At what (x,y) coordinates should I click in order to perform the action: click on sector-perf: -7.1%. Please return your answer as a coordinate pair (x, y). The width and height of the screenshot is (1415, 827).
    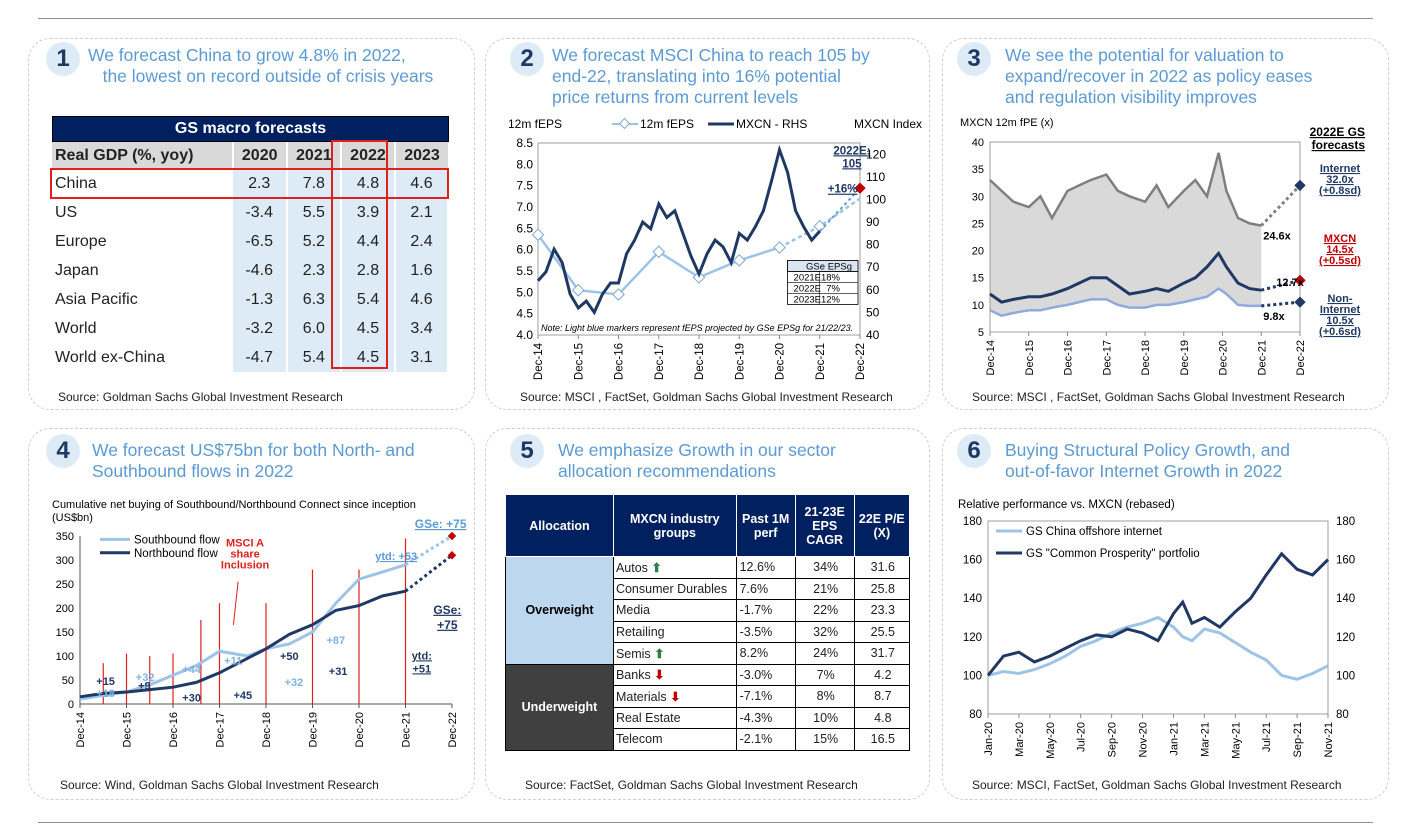
    Looking at the image, I should click on (765, 696).